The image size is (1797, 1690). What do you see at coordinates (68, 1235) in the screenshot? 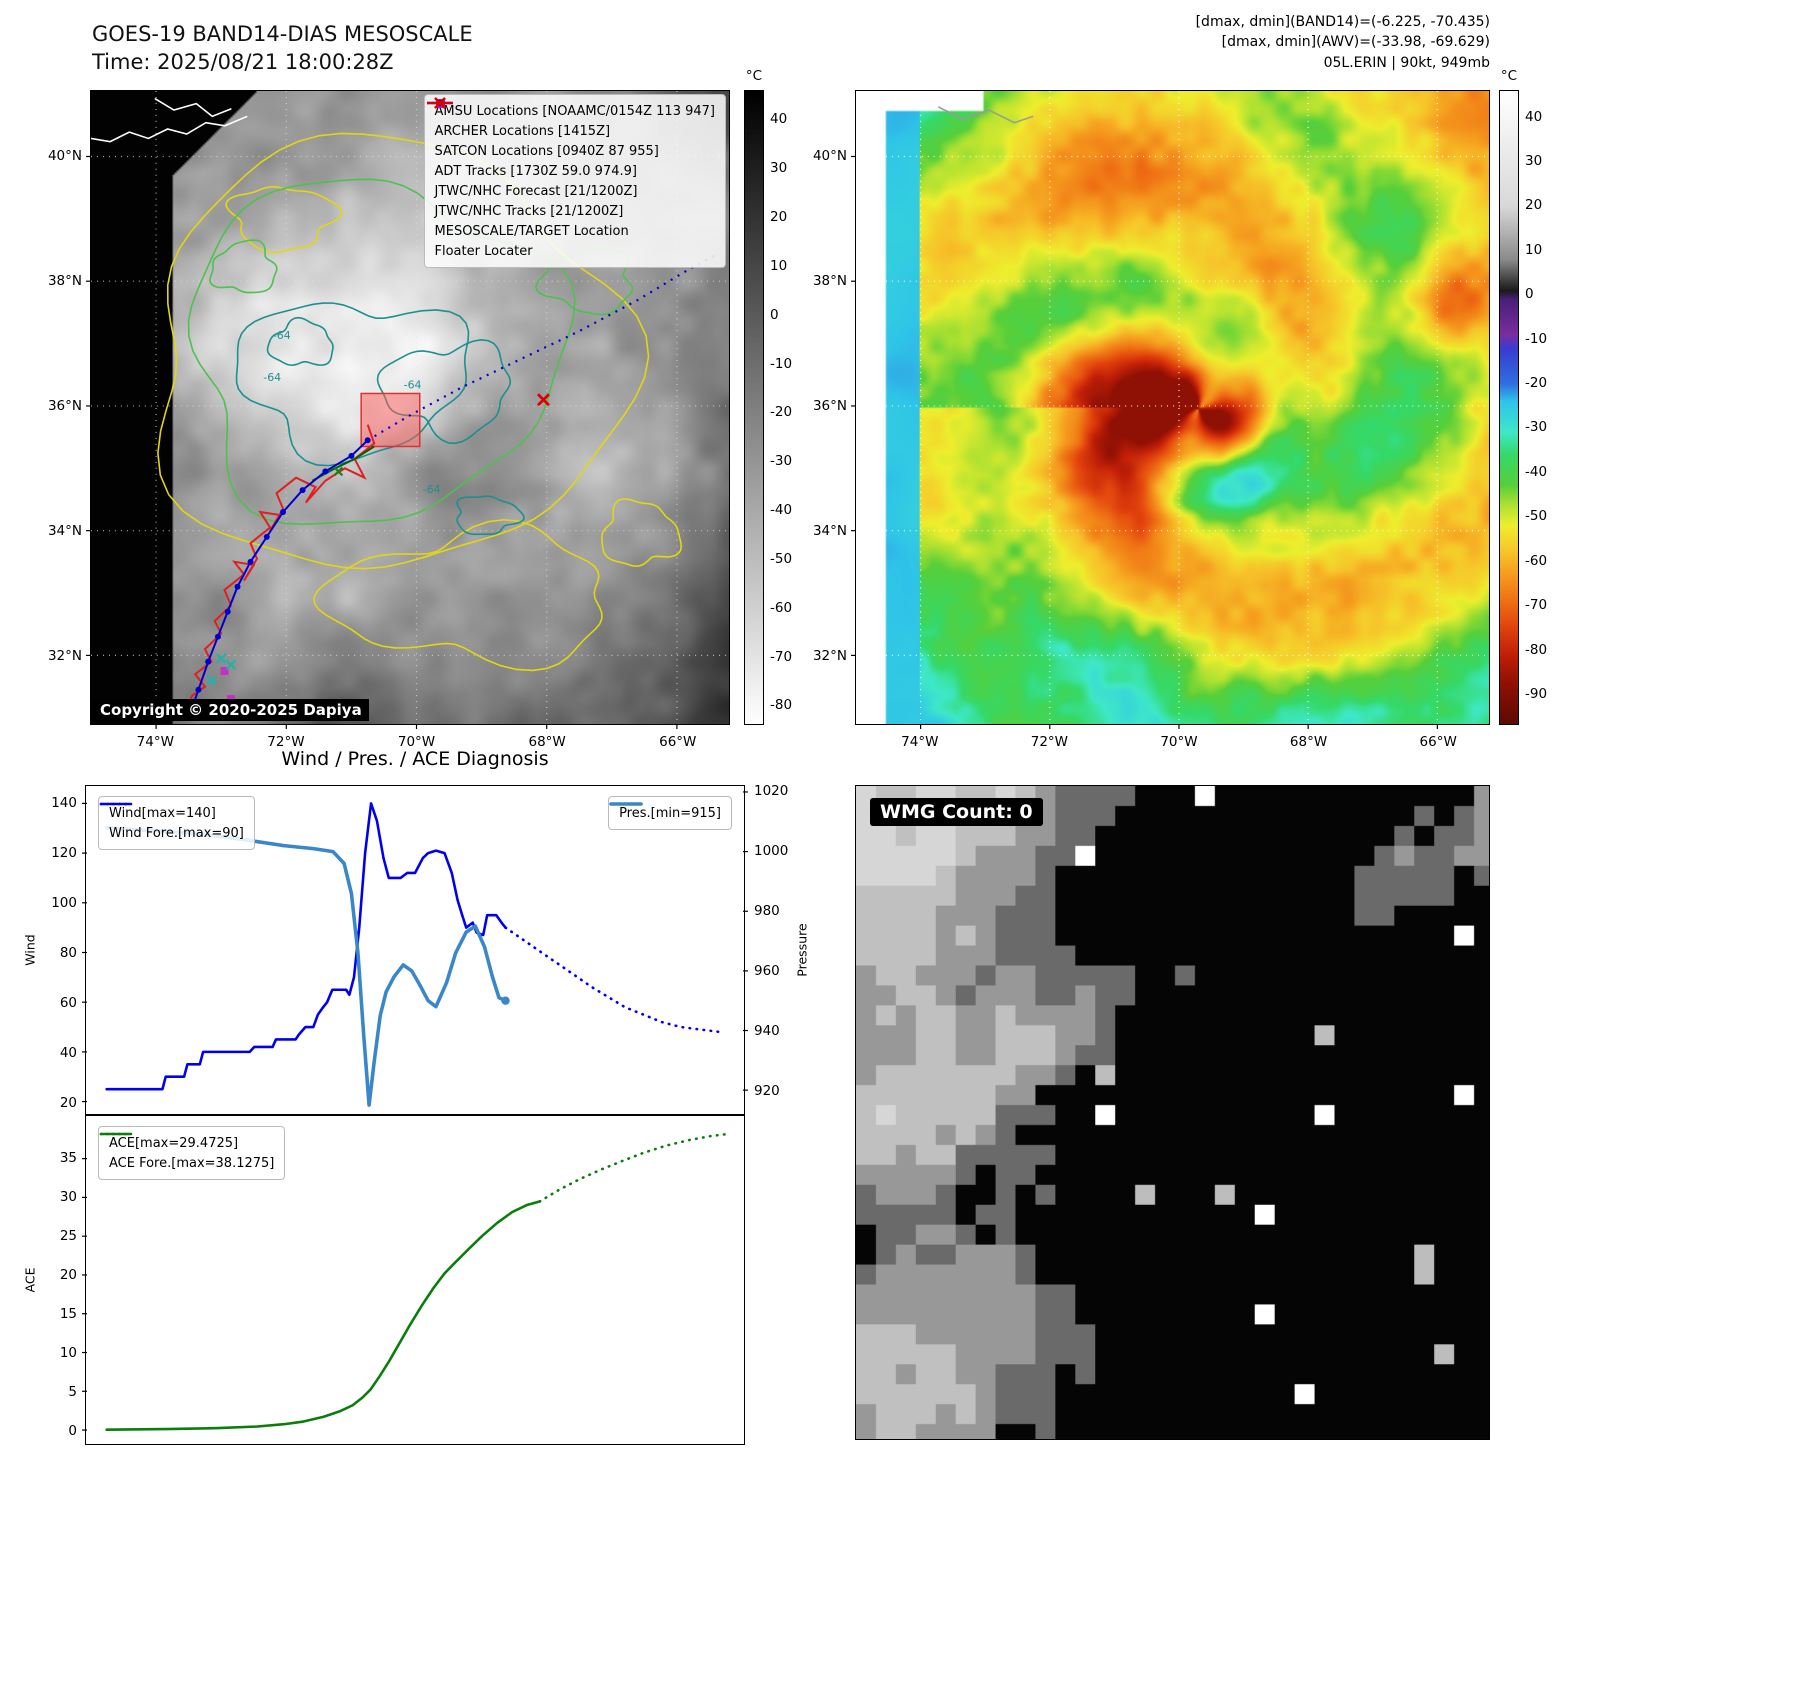
I see `tick-label: 25` at bounding box center [68, 1235].